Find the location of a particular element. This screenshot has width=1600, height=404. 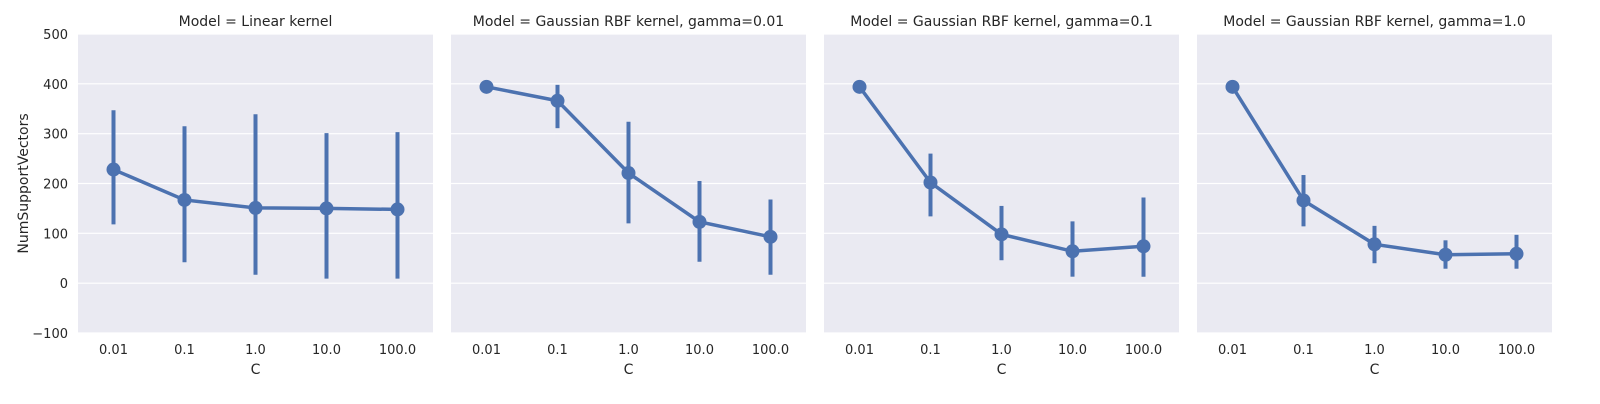

y-tick-label: 400 is located at coordinates (55, 85).